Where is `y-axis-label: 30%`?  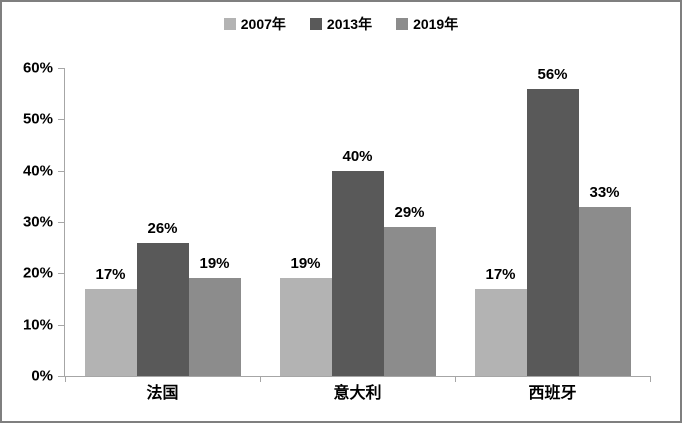 y-axis-label: 30% is located at coordinates (37, 222).